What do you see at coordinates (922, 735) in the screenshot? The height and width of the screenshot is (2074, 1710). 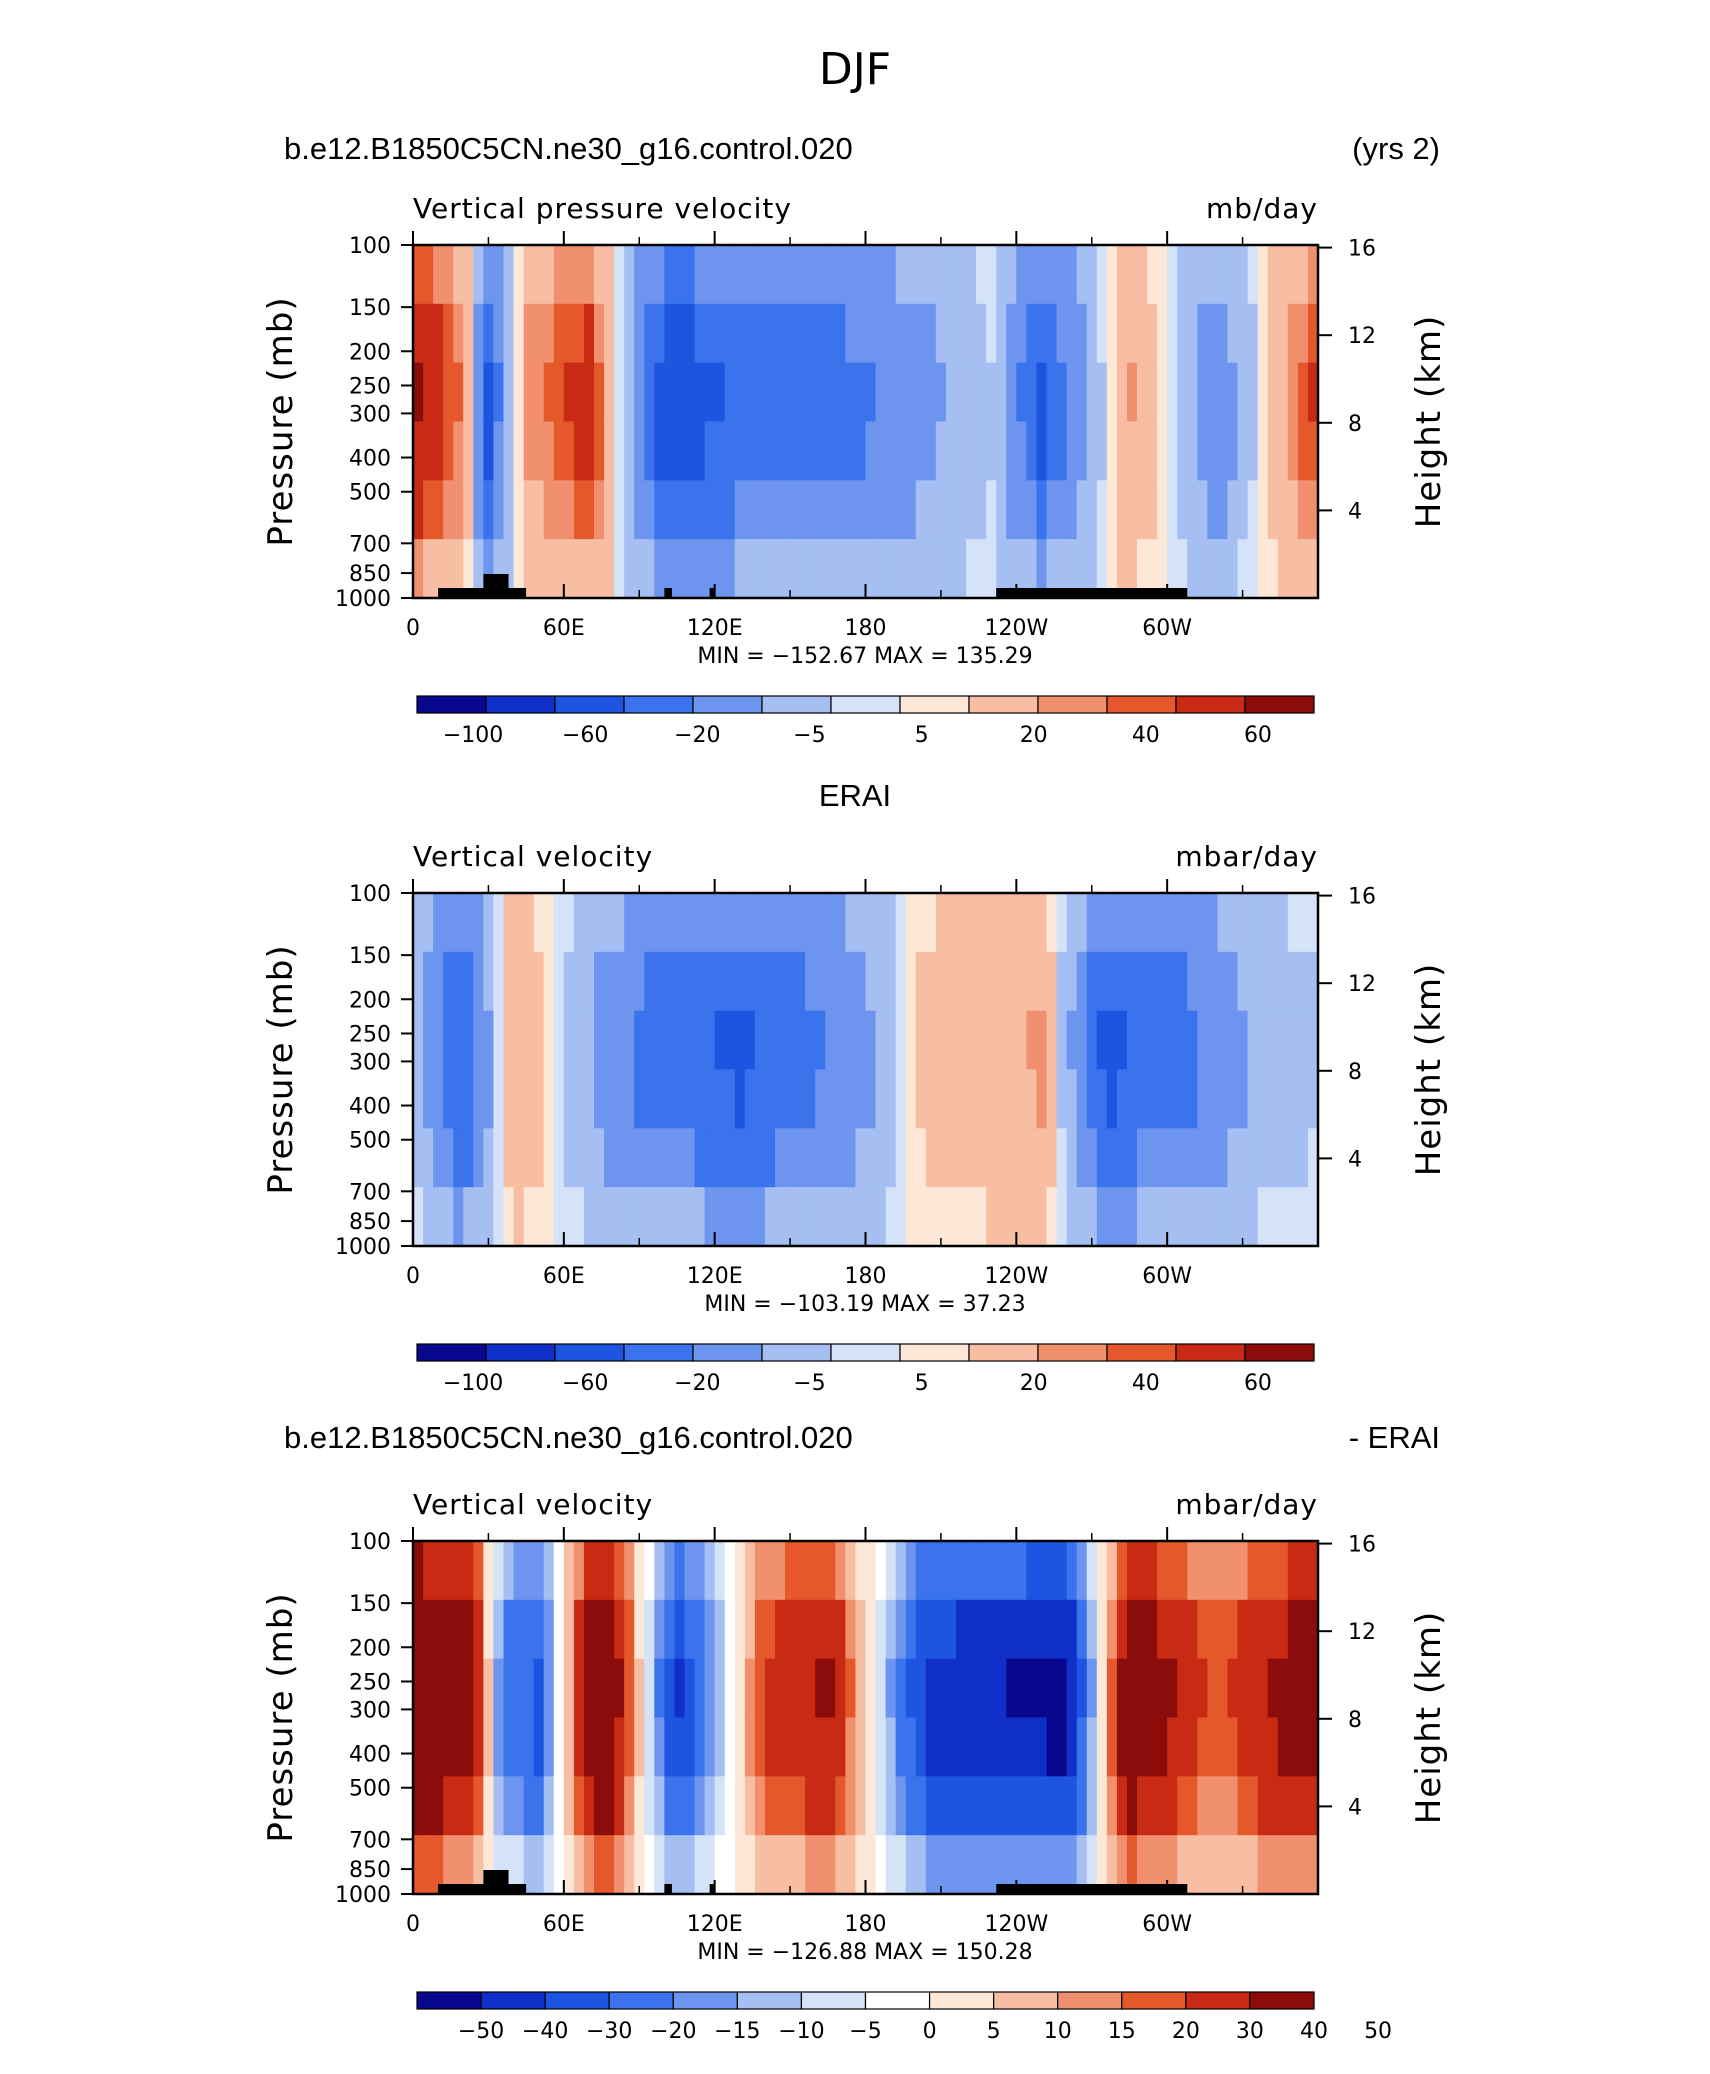 I see `colorbar-label: 5` at bounding box center [922, 735].